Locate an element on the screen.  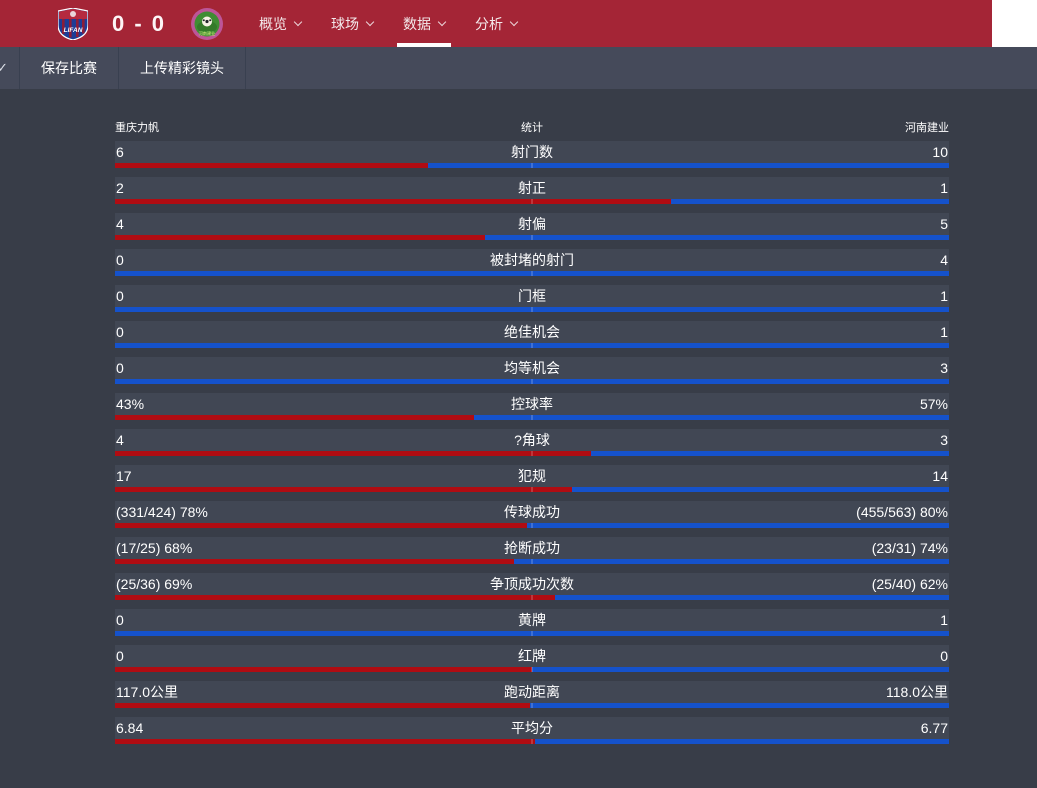
away-team-badge: 河南建业 is located at coordinates (207, 24).